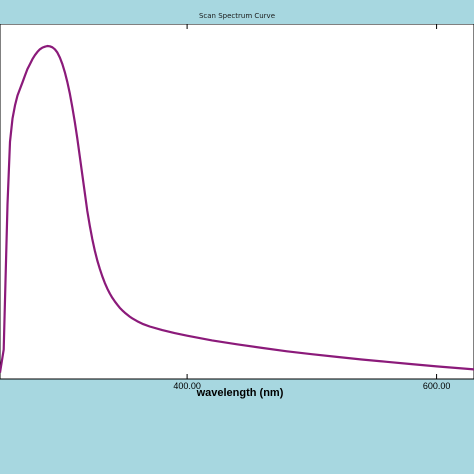  I want to click on x-tick-label: 600.00, so click(437, 386).